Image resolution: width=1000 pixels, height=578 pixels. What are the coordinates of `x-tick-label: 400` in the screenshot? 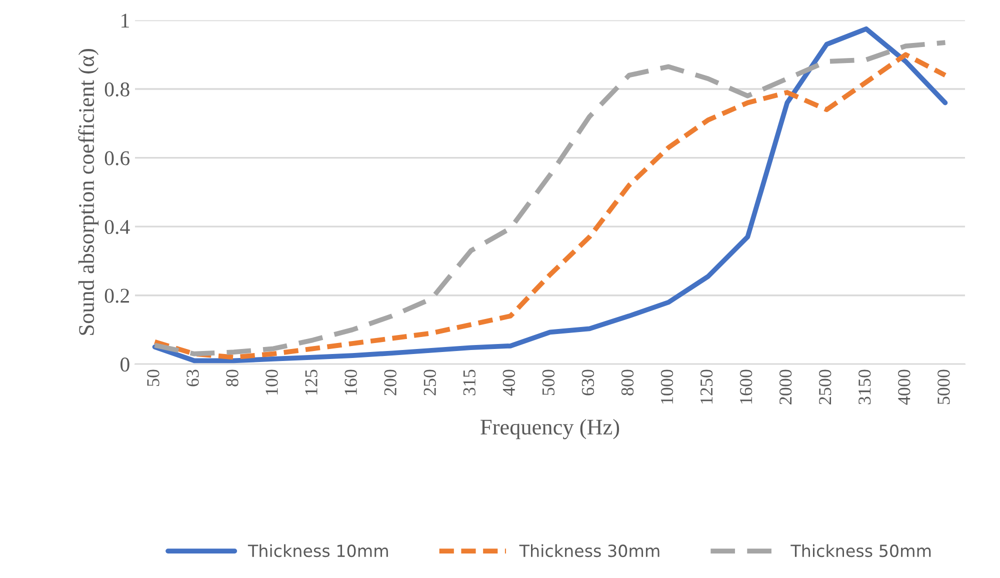 It's located at (508, 383).